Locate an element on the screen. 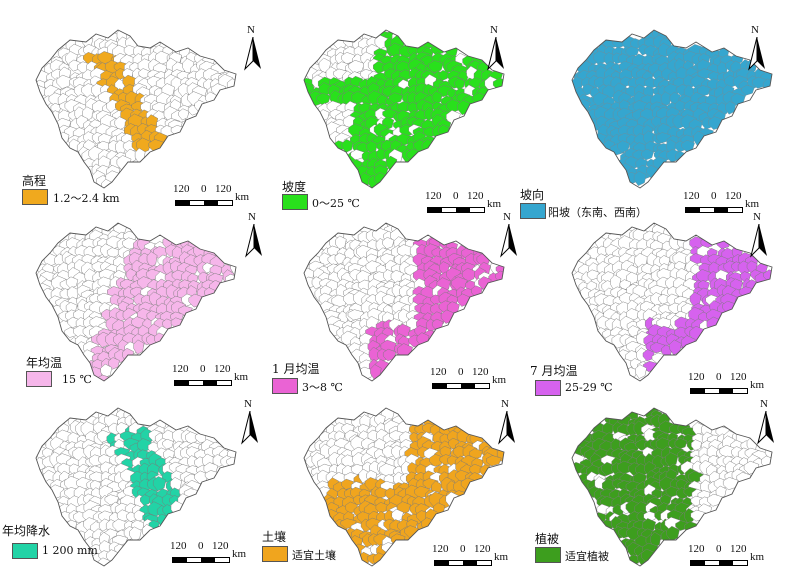  panel-elevation is located at coordinates (131, 107).